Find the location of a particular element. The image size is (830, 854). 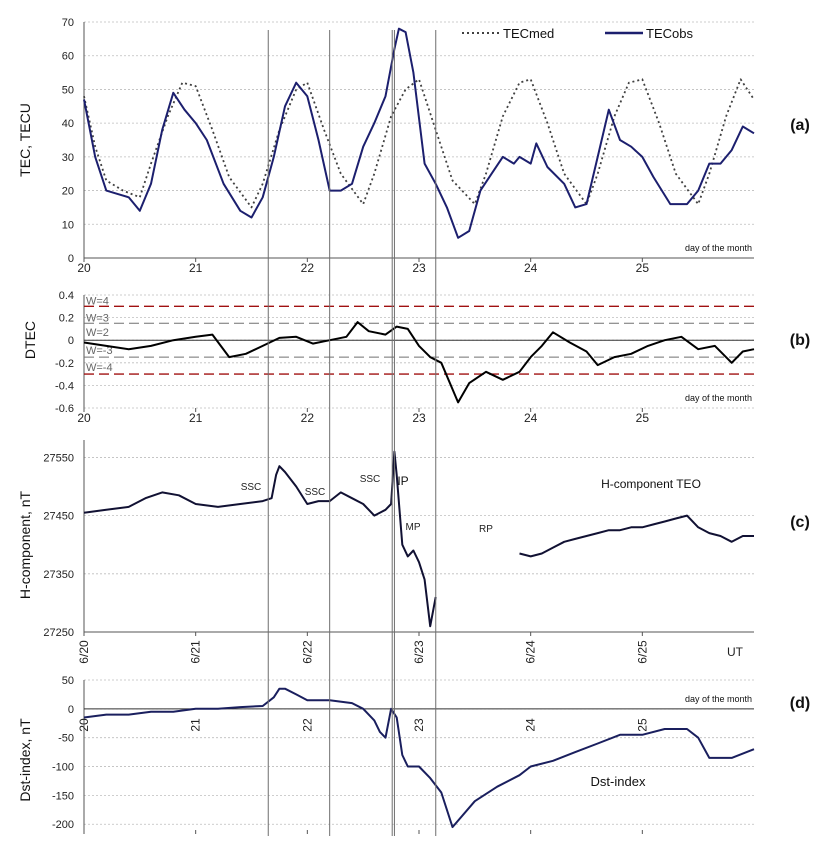

y-tick-label: -0.2 is located at coordinates (64, 364).